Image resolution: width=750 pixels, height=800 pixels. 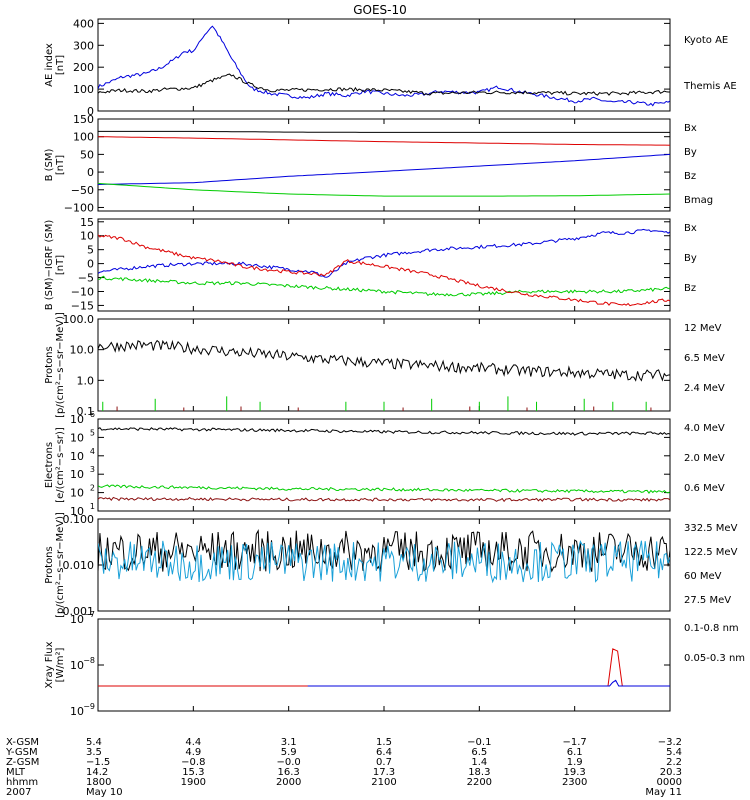 I want to click on x-axis-value: 16.3, so click(x=289, y=772).